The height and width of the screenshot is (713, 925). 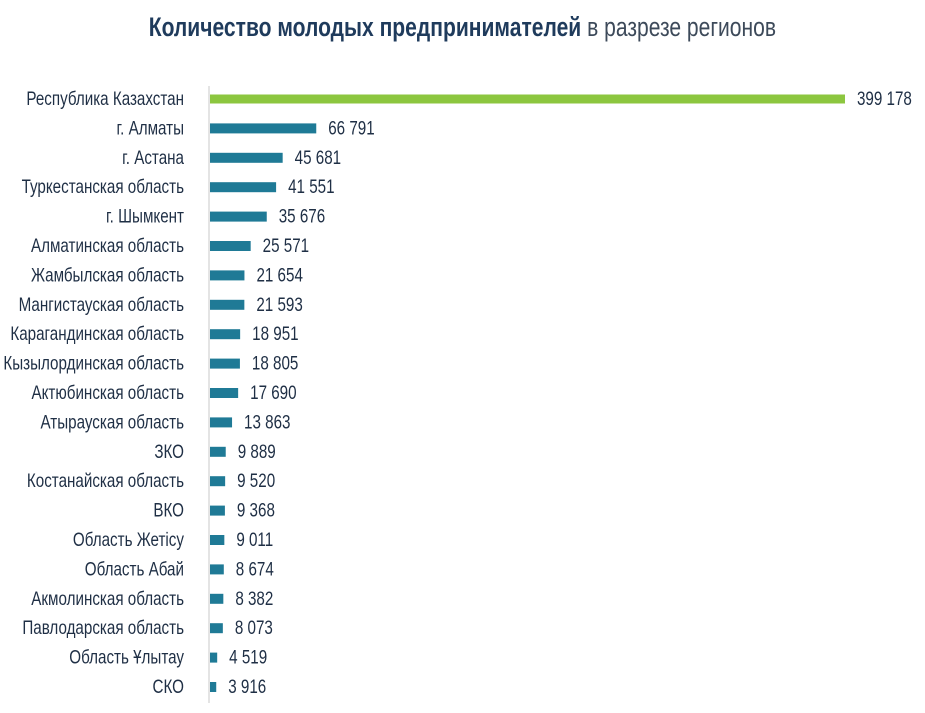 What do you see at coordinates (248, 657) in the screenshot?
I see `value-label: 4 519` at bounding box center [248, 657].